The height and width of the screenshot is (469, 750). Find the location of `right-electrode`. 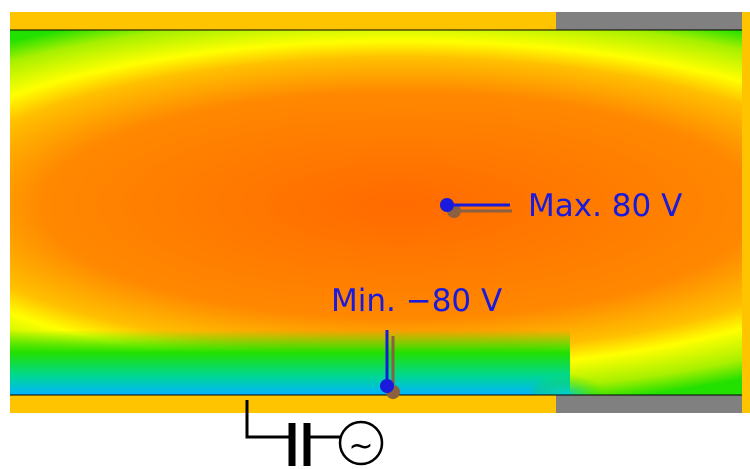

right-electrode is located at coordinates (746, 212).